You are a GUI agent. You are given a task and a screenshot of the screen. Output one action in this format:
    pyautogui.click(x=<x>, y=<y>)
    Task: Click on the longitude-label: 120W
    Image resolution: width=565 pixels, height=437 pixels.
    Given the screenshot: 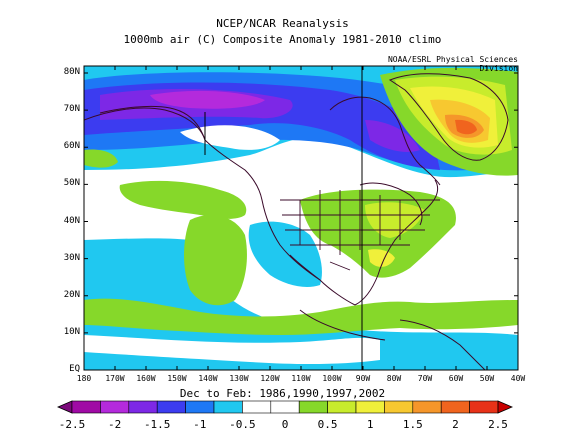 What is the action you would take?
    pyautogui.click(x=270, y=378)
    